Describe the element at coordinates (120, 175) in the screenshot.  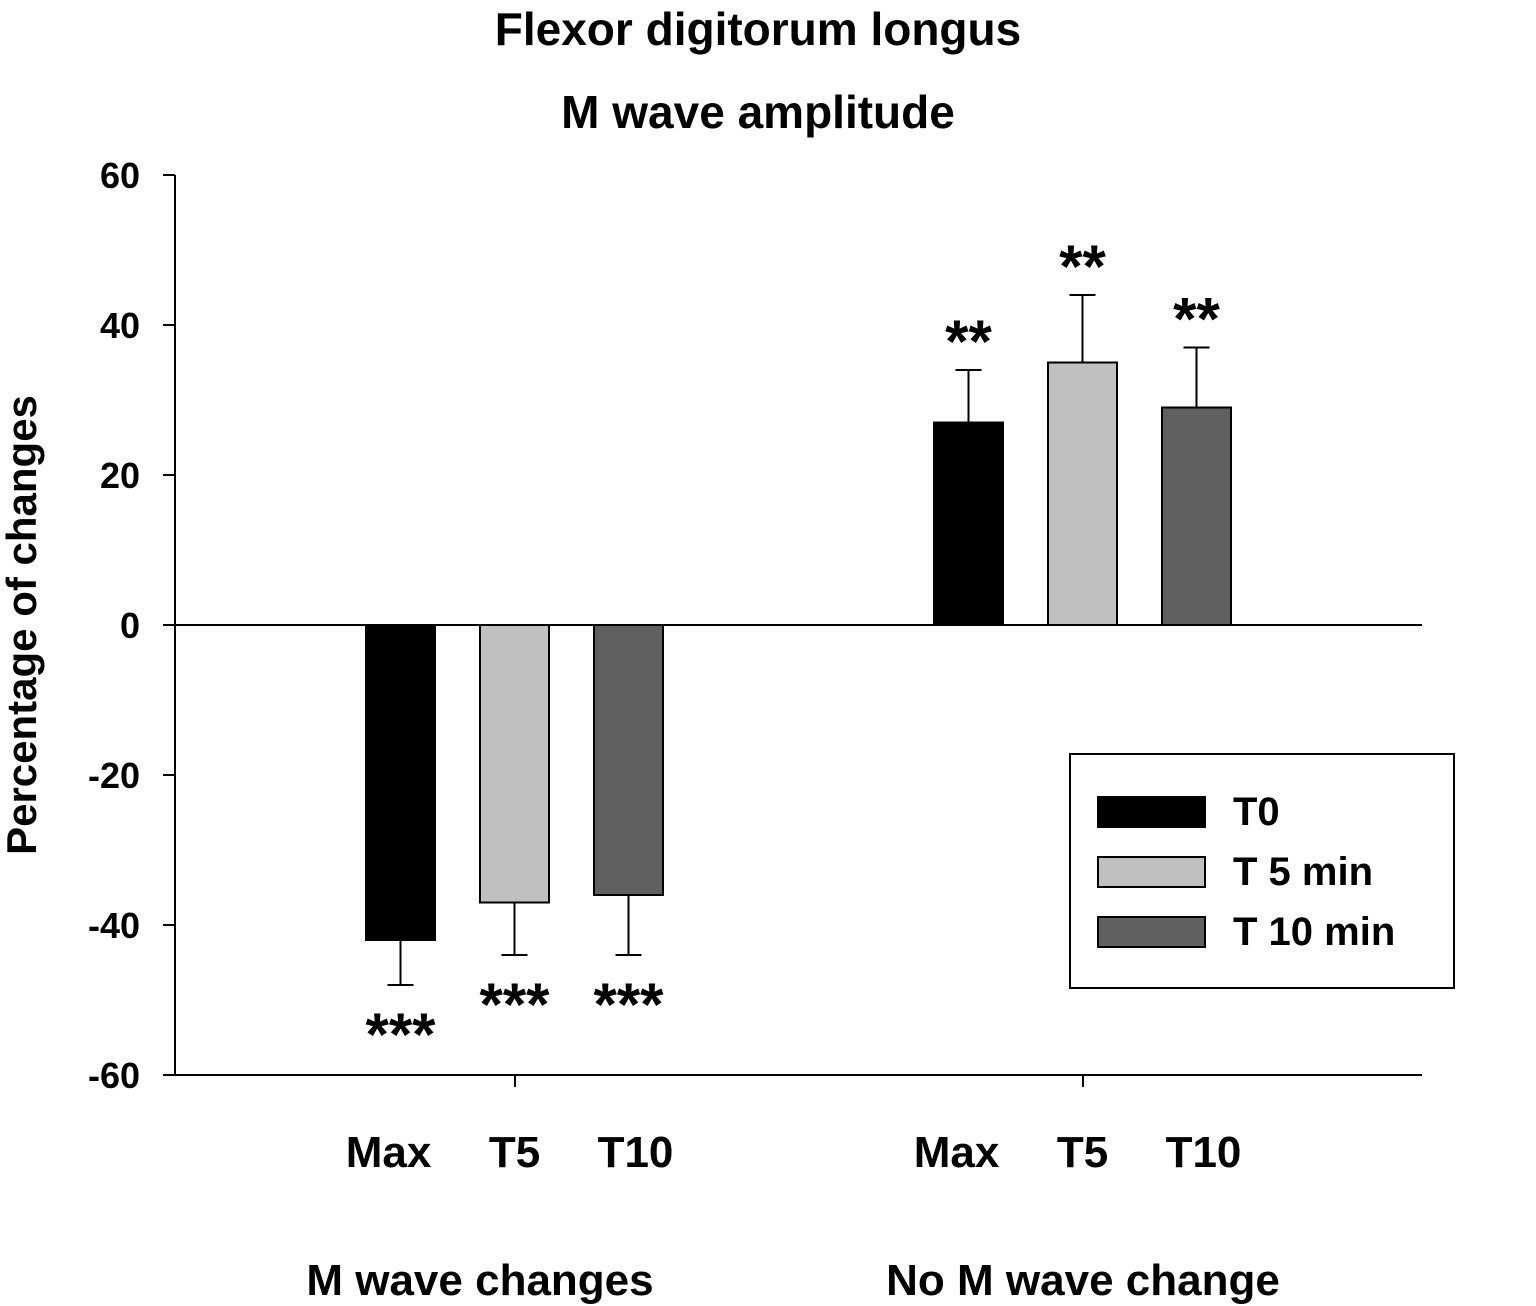
I see `y-tick-label: 60` at that location.